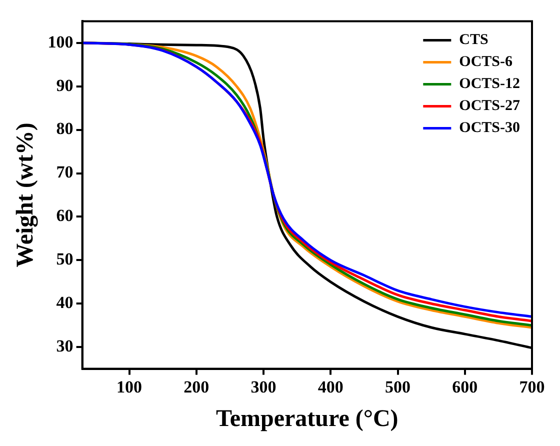 This screenshot has width=560, height=446. What do you see at coordinates (489, 84) in the screenshot?
I see `legend-label: OCTS-12` at bounding box center [489, 84].